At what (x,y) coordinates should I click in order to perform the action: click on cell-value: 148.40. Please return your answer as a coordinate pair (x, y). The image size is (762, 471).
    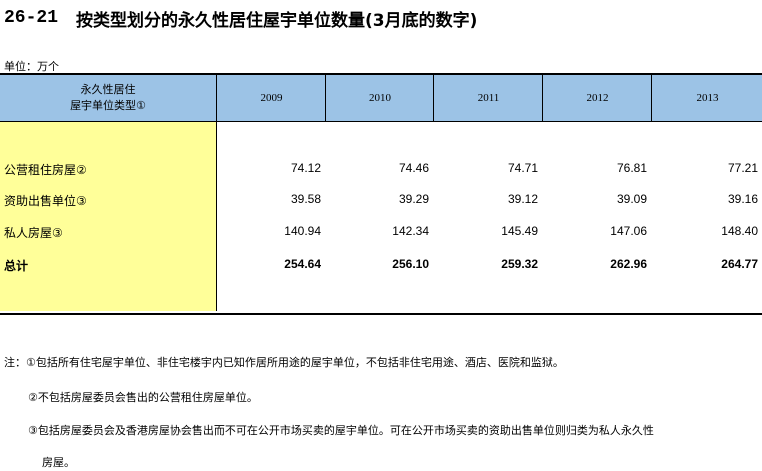
    Looking at the image, I should click on (739, 231).